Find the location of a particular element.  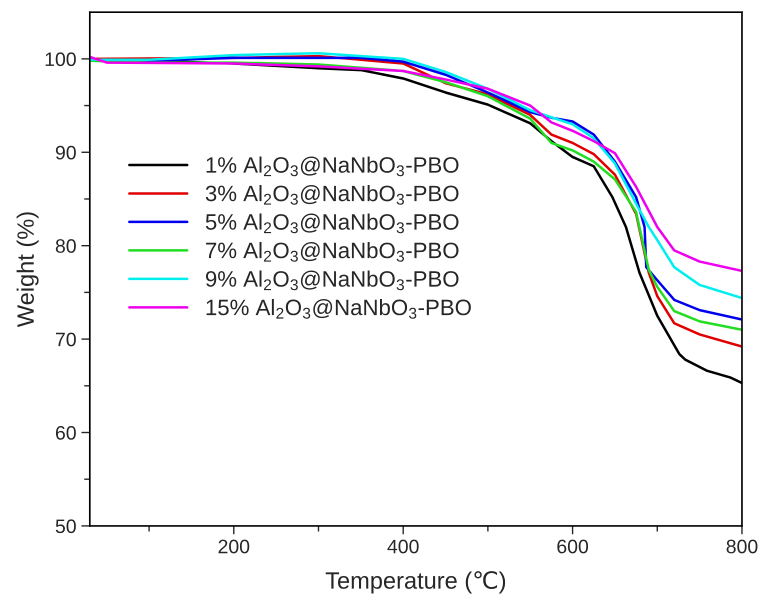

y-tick-label: 60 is located at coordinates (66, 433).